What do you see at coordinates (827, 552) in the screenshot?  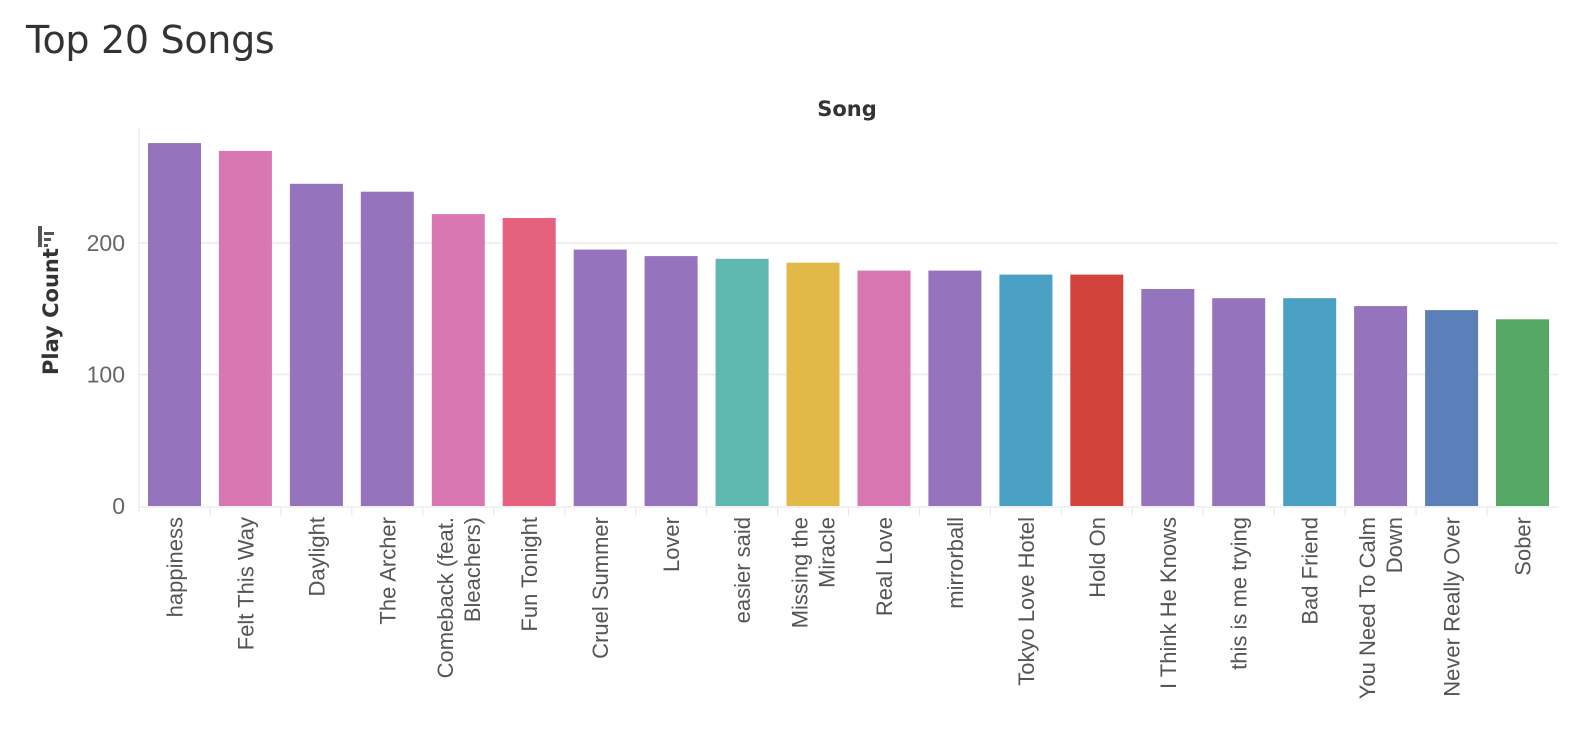 I see `x-tick-label: Miracle` at bounding box center [827, 552].